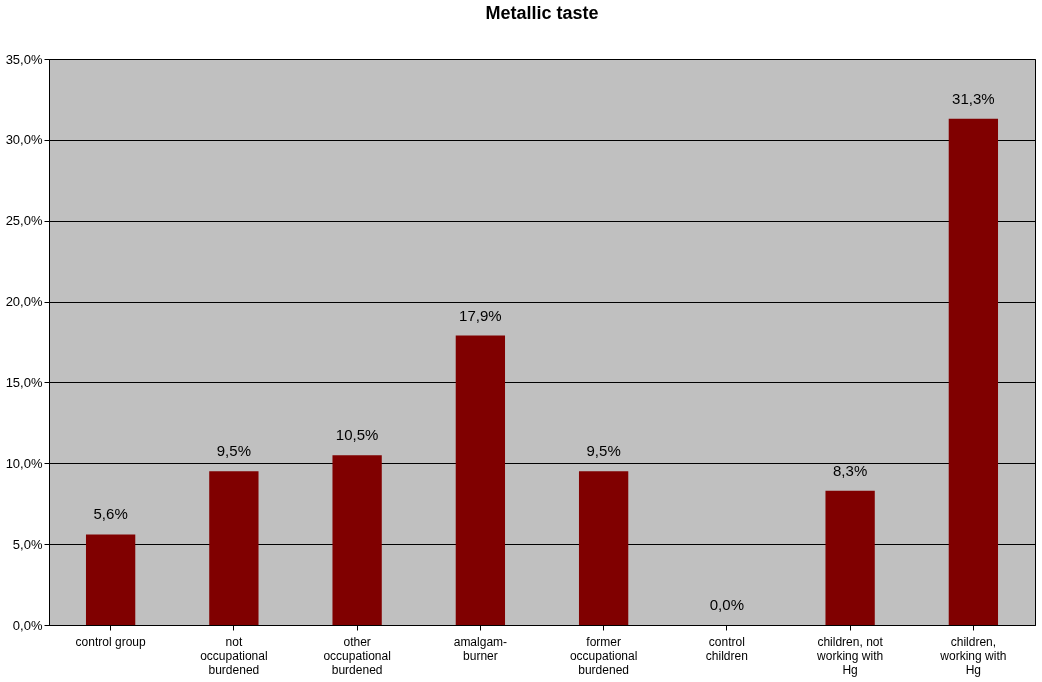  What do you see at coordinates (110, 641) in the screenshot?
I see `x-tick-label: control group` at bounding box center [110, 641].